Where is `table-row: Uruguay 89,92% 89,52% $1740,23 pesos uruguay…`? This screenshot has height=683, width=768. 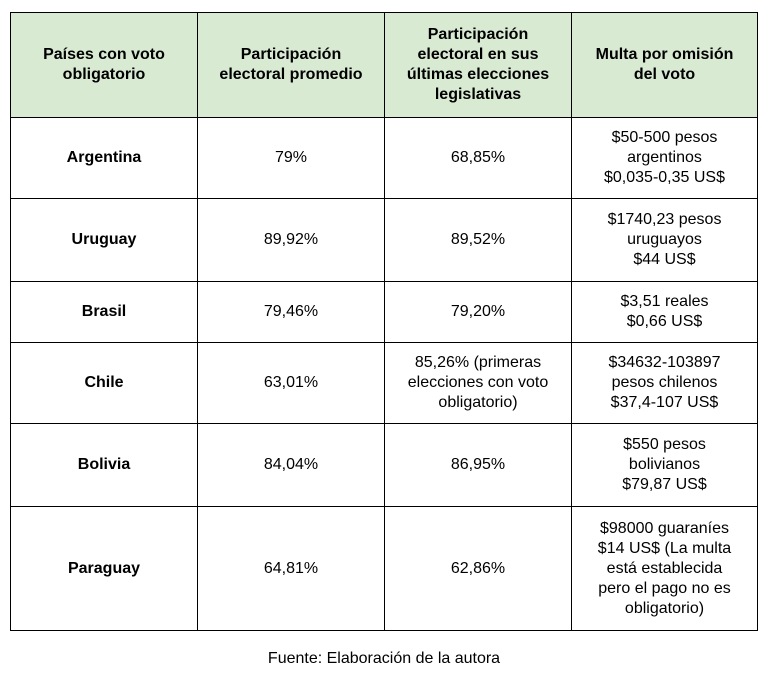 table-row: Uruguay 89,92% 89,52% $1740,23 pesos uruguay… is located at coordinates (384, 240).